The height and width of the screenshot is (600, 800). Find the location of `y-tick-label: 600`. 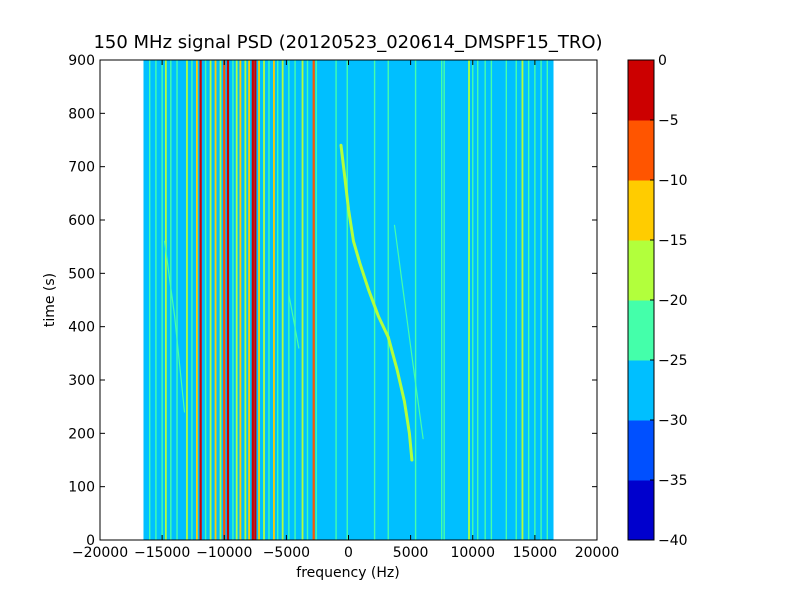

y-tick-label: 600 is located at coordinates (81, 221).